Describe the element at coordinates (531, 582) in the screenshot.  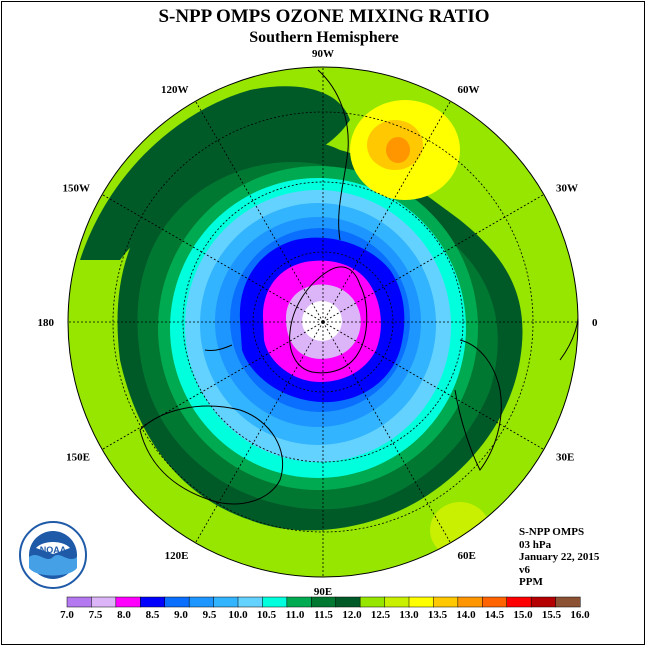
I see `info-units: PPM` at that location.